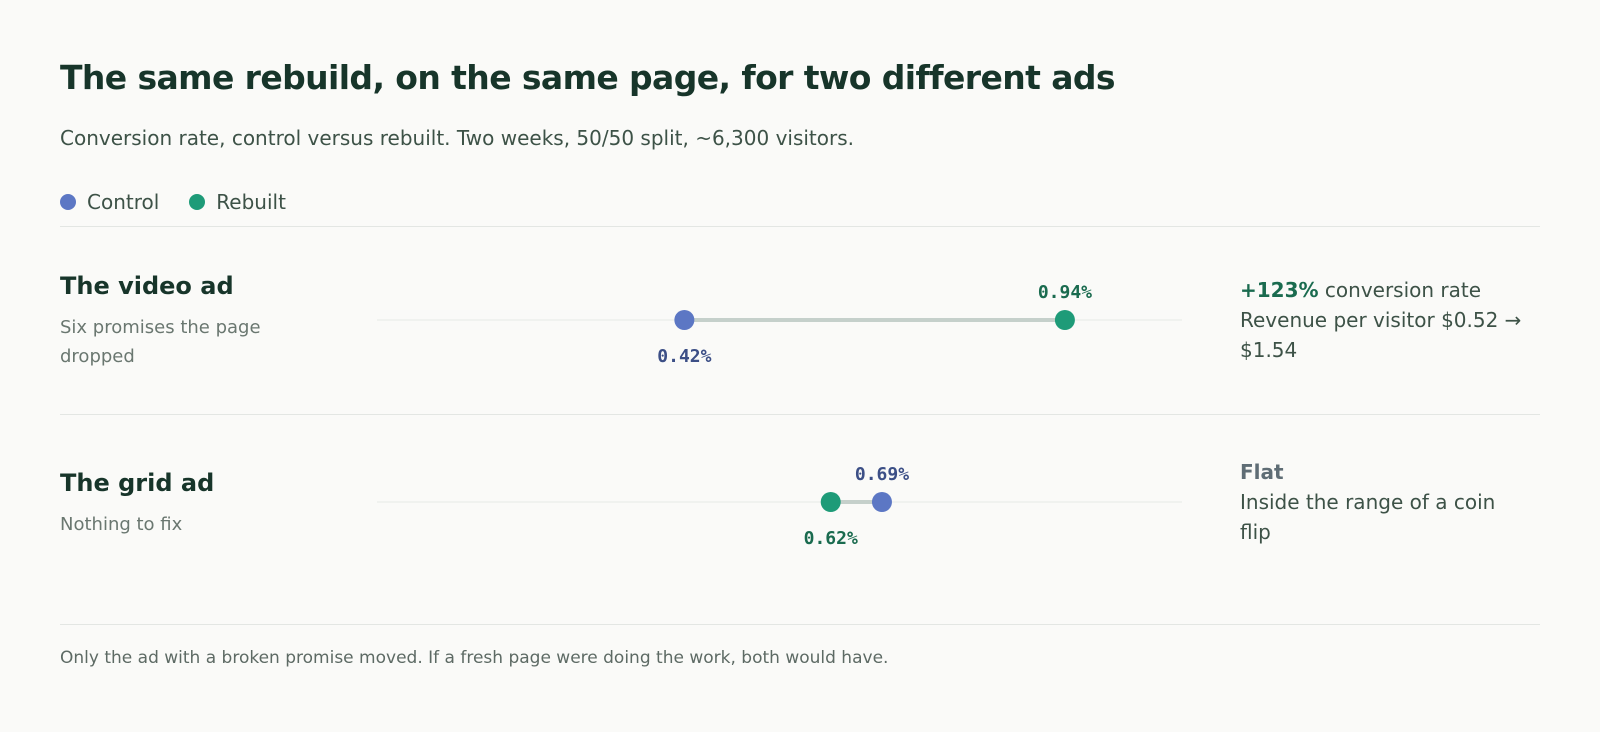  Describe the element at coordinates (123, 202) in the screenshot. I see `legend-label-control: Control` at that location.